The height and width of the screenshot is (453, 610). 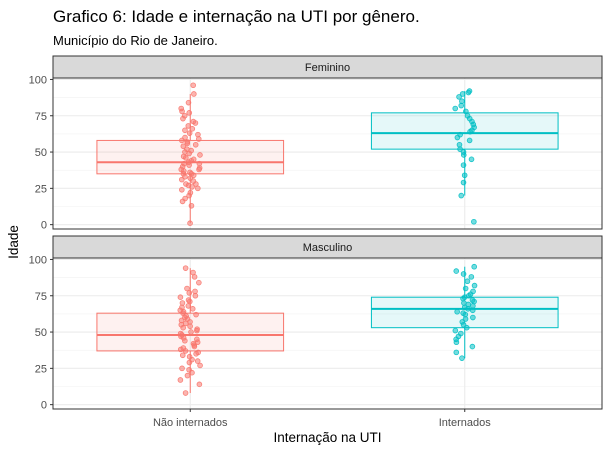 What do you see at coordinates (13, 242) in the screenshot?
I see `y-axis-title: Idade` at bounding box center [13, 242].